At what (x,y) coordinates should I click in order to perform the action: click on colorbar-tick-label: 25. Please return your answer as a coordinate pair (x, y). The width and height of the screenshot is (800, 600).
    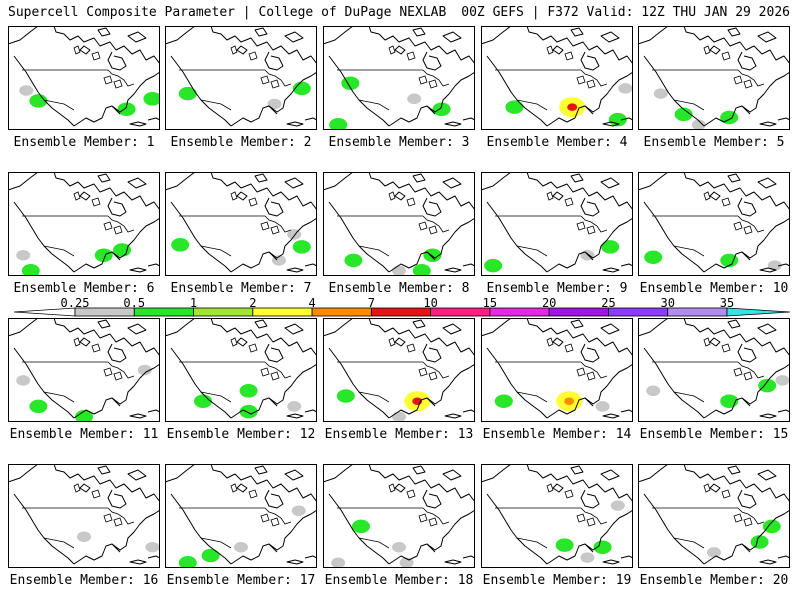
    Looking at the image, I should click on (608, 303).